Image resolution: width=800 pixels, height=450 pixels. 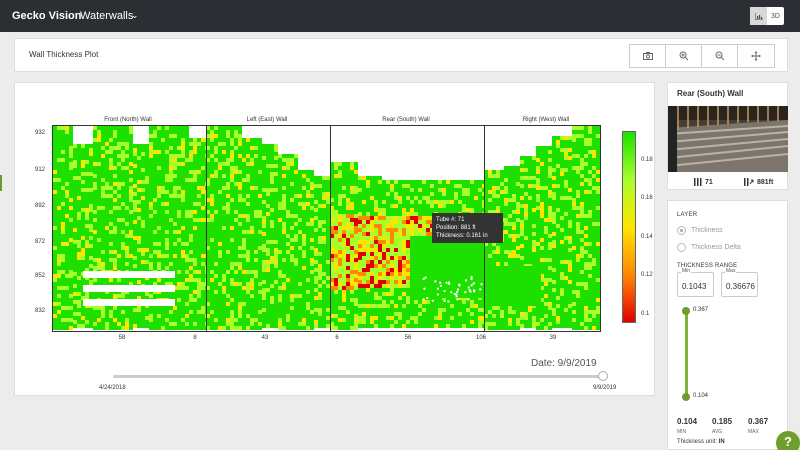 I want to click on help-button: ?, so click(x=788, y=440).